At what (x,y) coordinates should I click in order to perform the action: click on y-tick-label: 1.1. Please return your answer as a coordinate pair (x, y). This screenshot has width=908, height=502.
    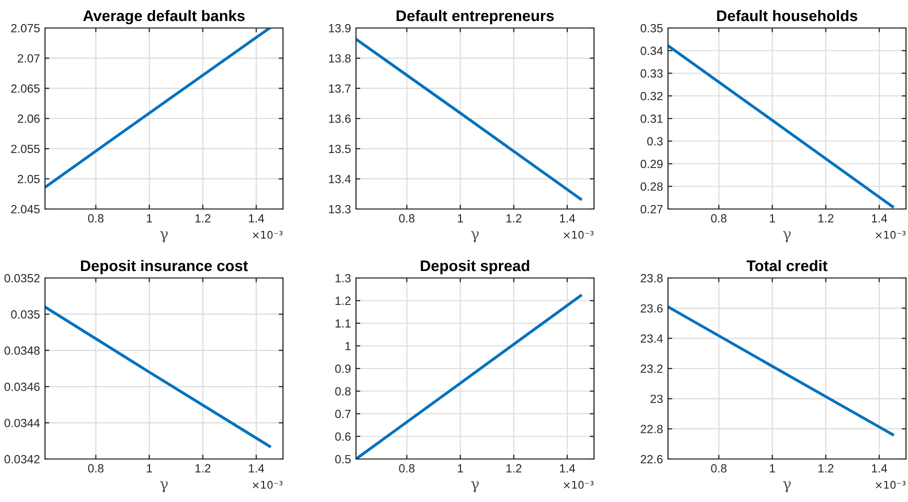
    Looking at the image, I should click on (343, 323).